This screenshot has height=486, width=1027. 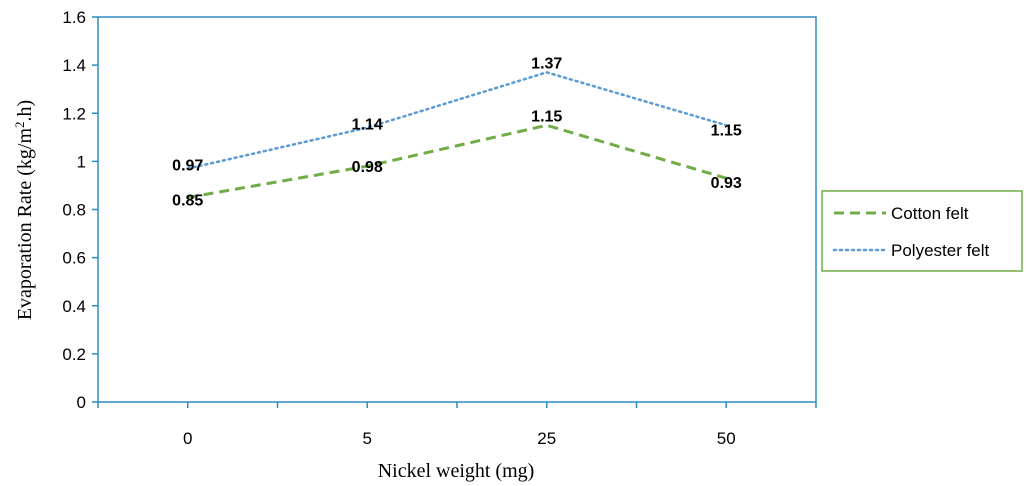 What do you see at coordinates (74, 306) in the screenshot?
I see `y-tick-label: 0.4` at bounding box center [74, 306].